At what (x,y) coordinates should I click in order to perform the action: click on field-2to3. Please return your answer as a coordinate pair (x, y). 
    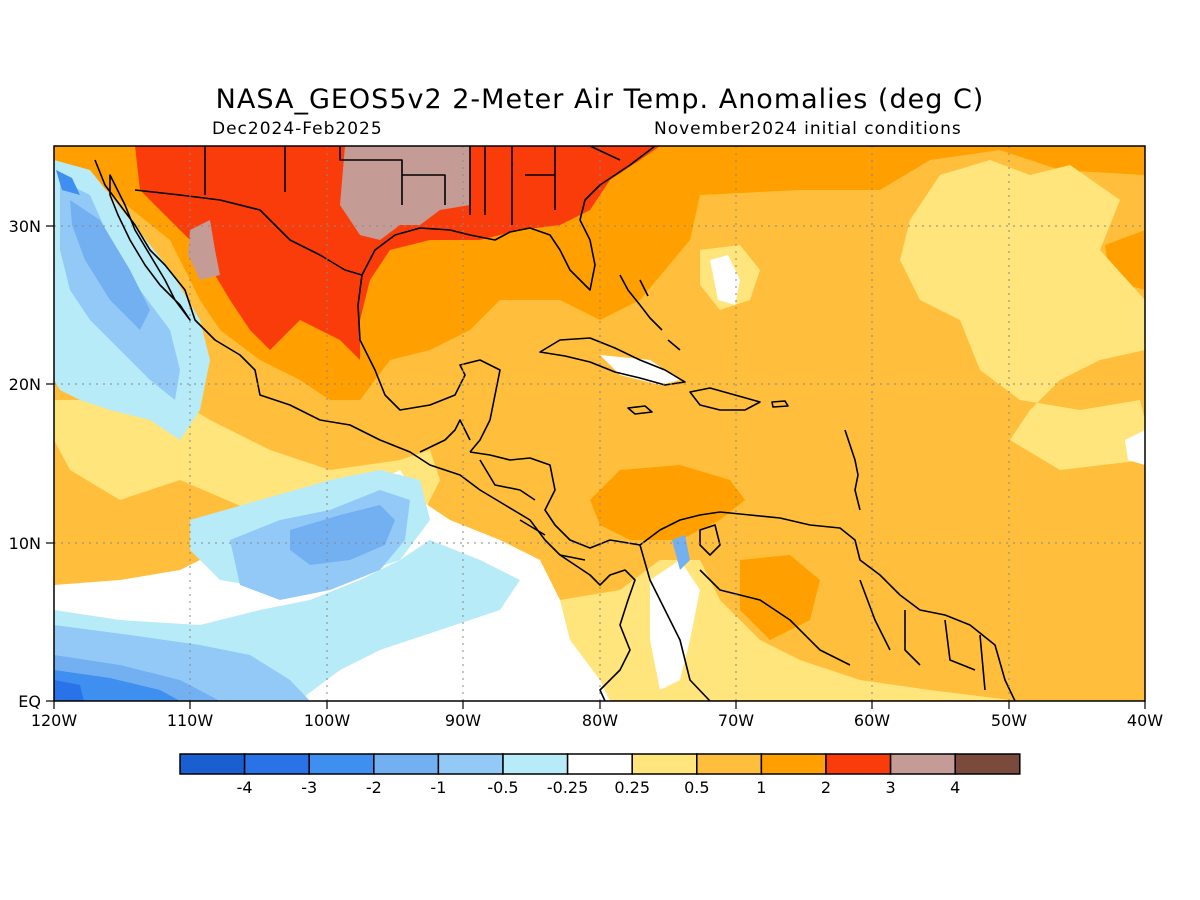
    Looking at the image, I should click on (397, 253).